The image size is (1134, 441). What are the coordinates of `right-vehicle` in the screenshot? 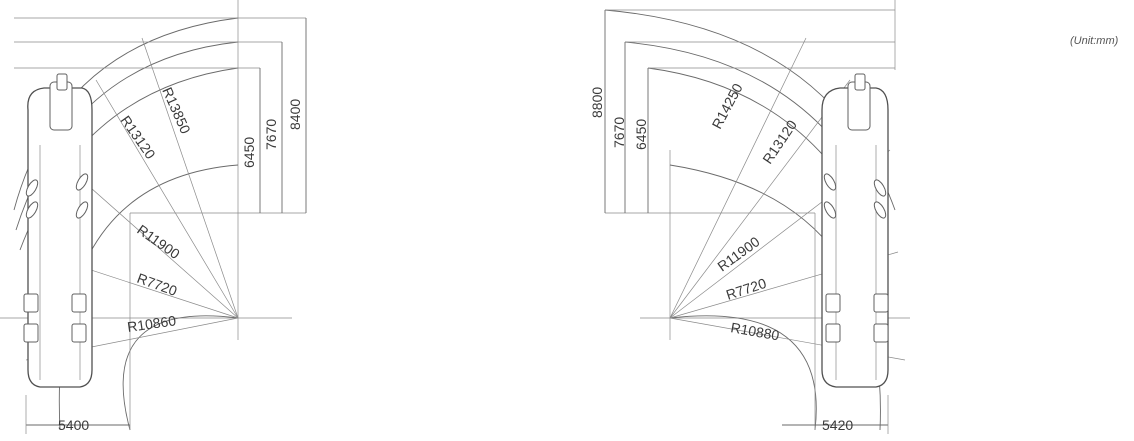 It's located at (855, 230).